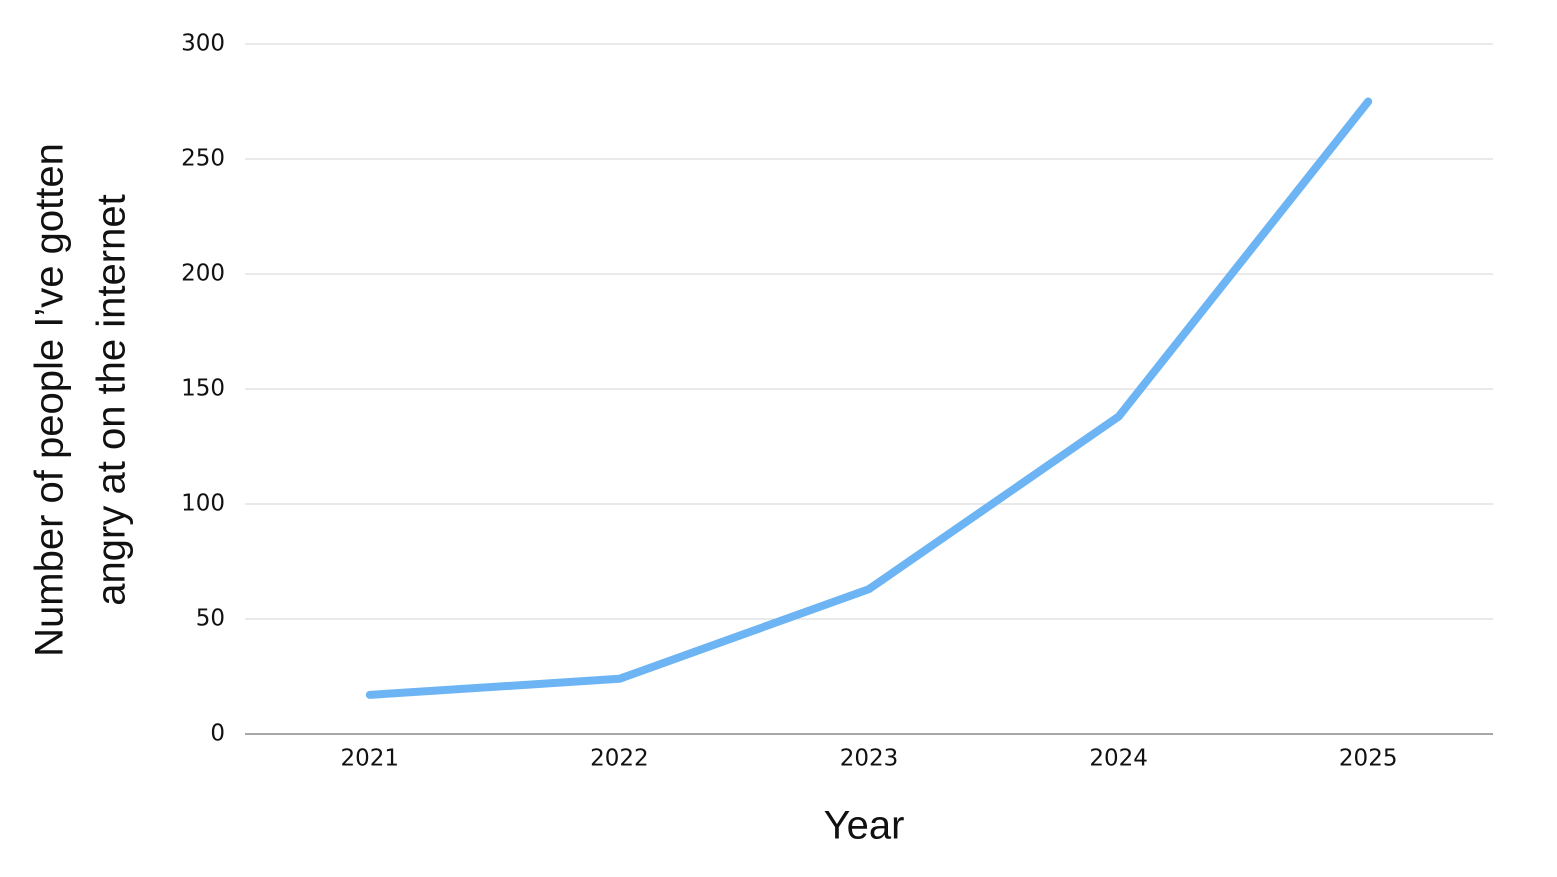  Describe the element at coordinates (210, 619) in the screenshot. I see `y-tick-label: 50` at that location.